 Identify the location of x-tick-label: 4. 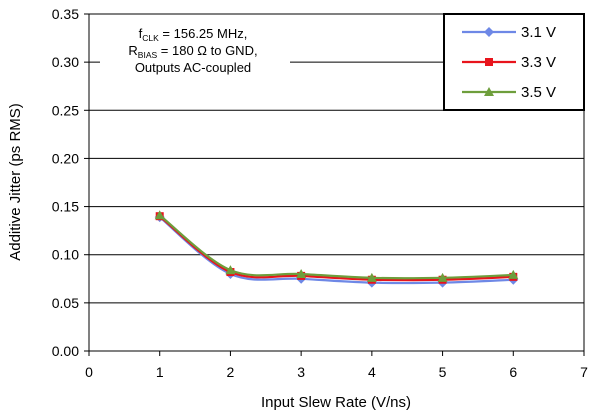
(372, 372).